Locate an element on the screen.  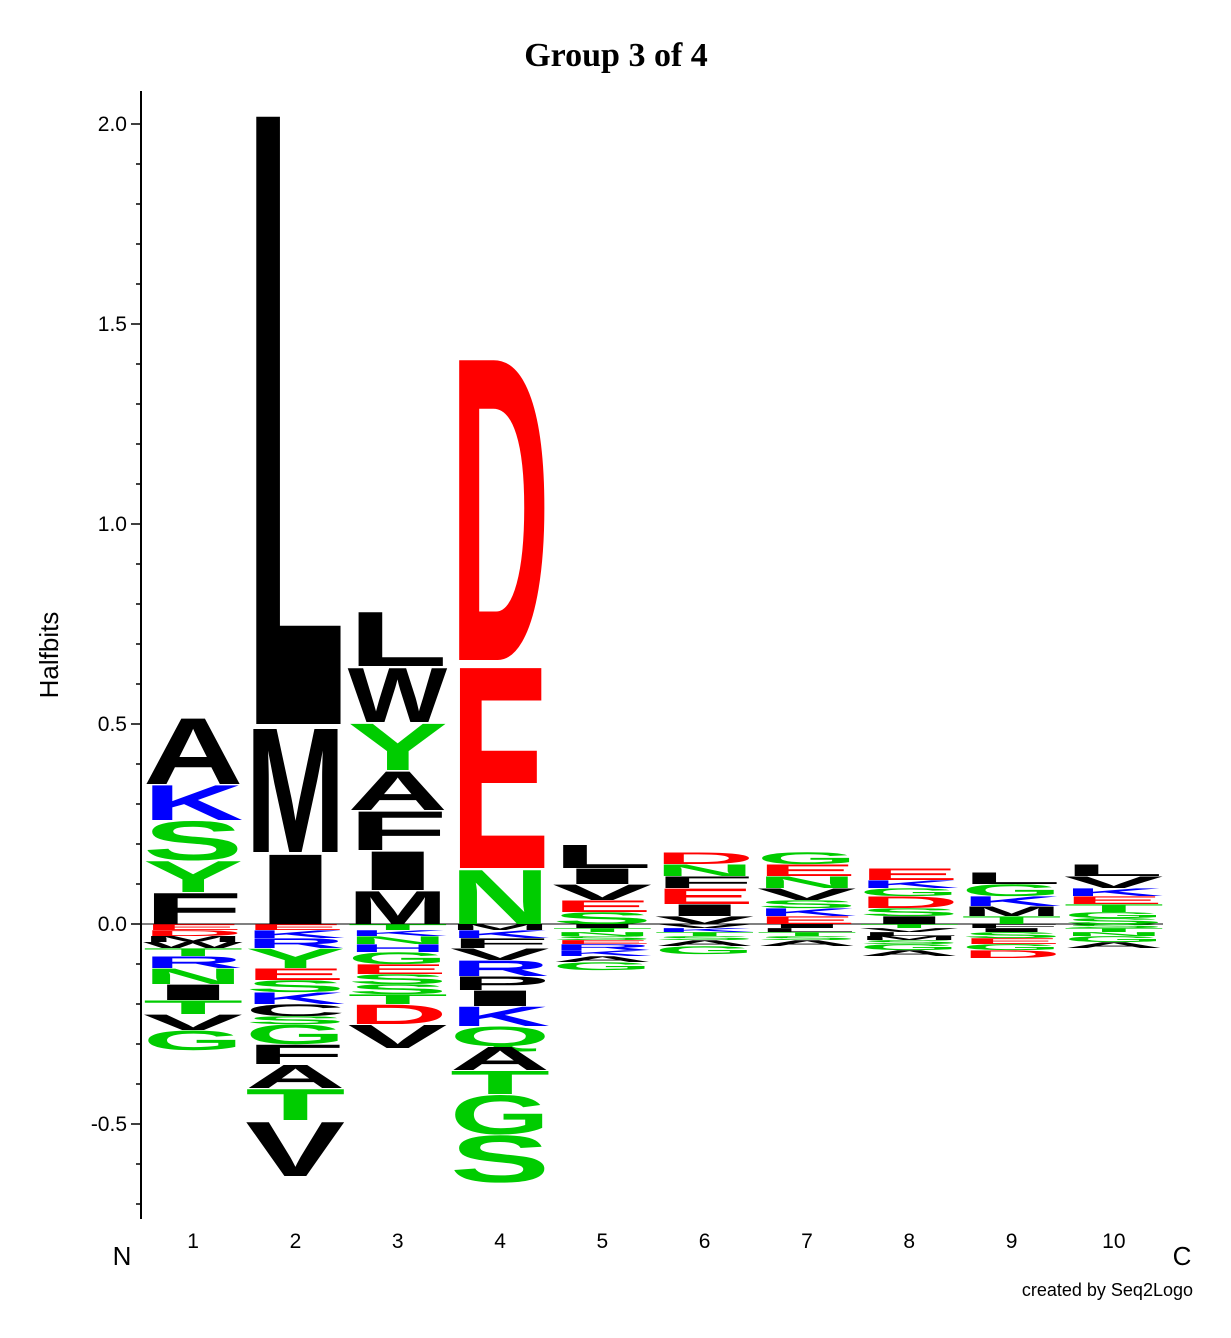
c-terminal-label: C is located at coordinates (1182, 1256).